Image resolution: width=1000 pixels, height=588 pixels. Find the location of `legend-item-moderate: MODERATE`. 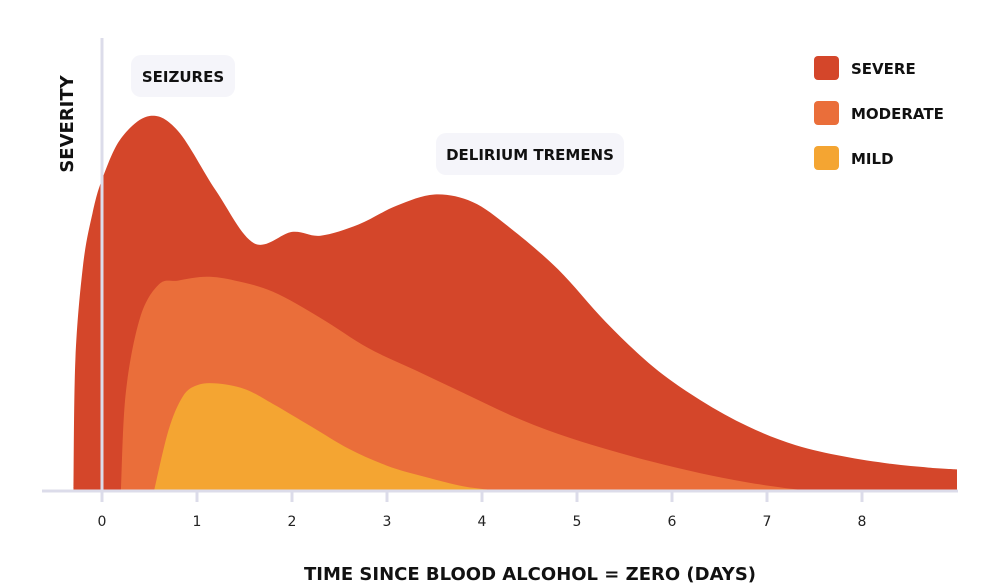

legend-item-moderate: MODERATE is located at coordinates (879, 113).